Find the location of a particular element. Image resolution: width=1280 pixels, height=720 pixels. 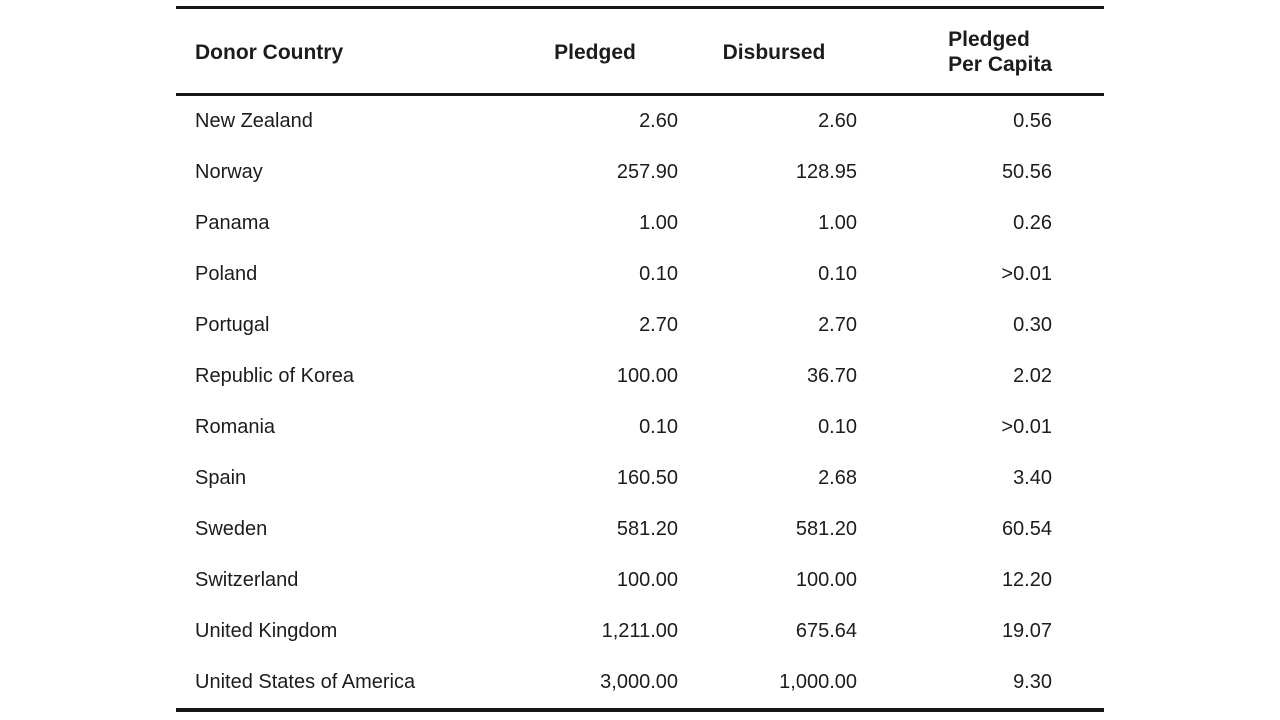

cell-country: Panama is located at coordinates (232, 223).